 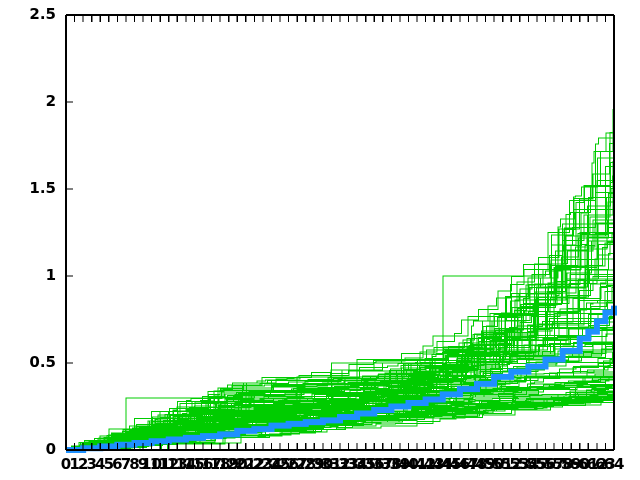 What do you see at coordinates (271, 464) in the screenshot?
I see `x-tick-label: 24` at bounding box center [271, 464].